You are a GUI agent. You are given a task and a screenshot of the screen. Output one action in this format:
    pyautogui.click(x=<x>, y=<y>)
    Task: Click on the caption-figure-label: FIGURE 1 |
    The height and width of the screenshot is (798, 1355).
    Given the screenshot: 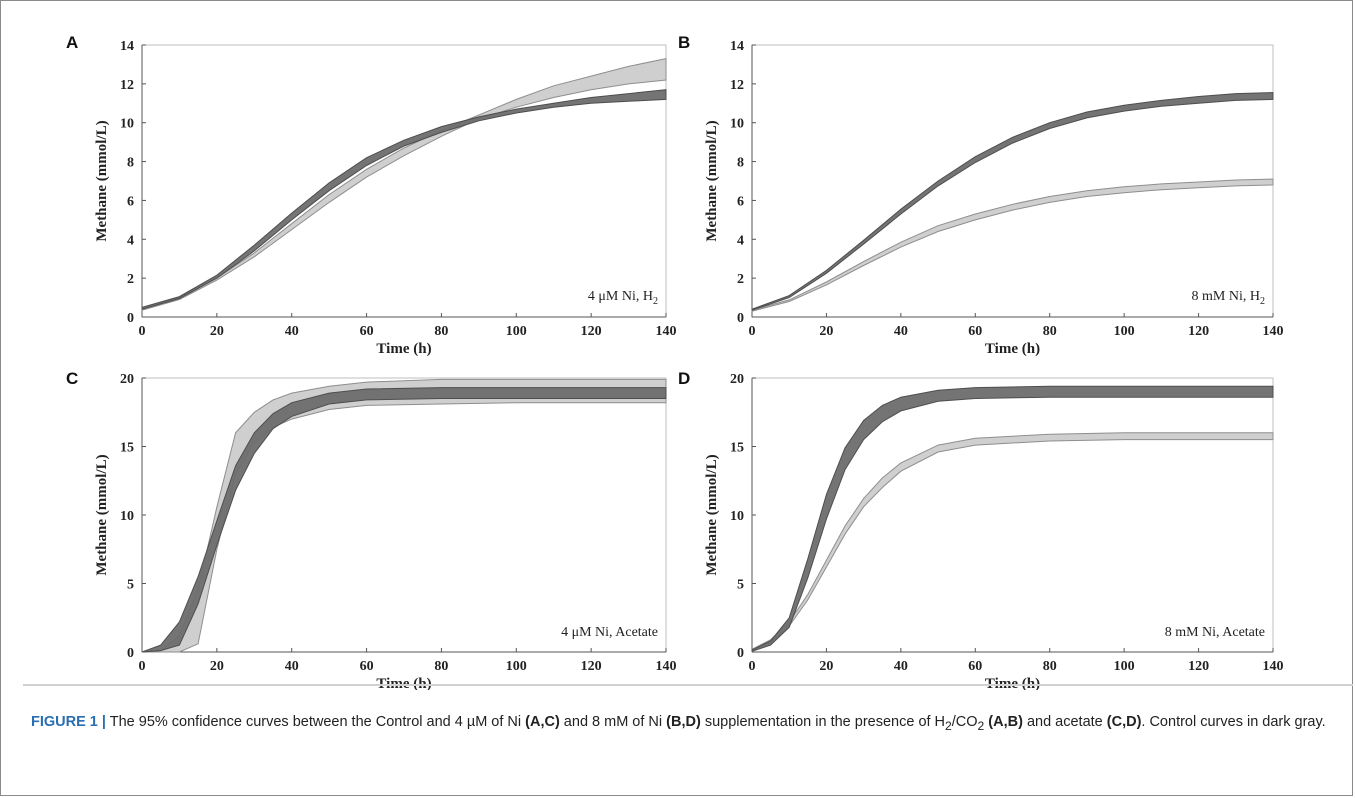 What is the action you would take?
    pyautogui.click(x=68, y=722)
    